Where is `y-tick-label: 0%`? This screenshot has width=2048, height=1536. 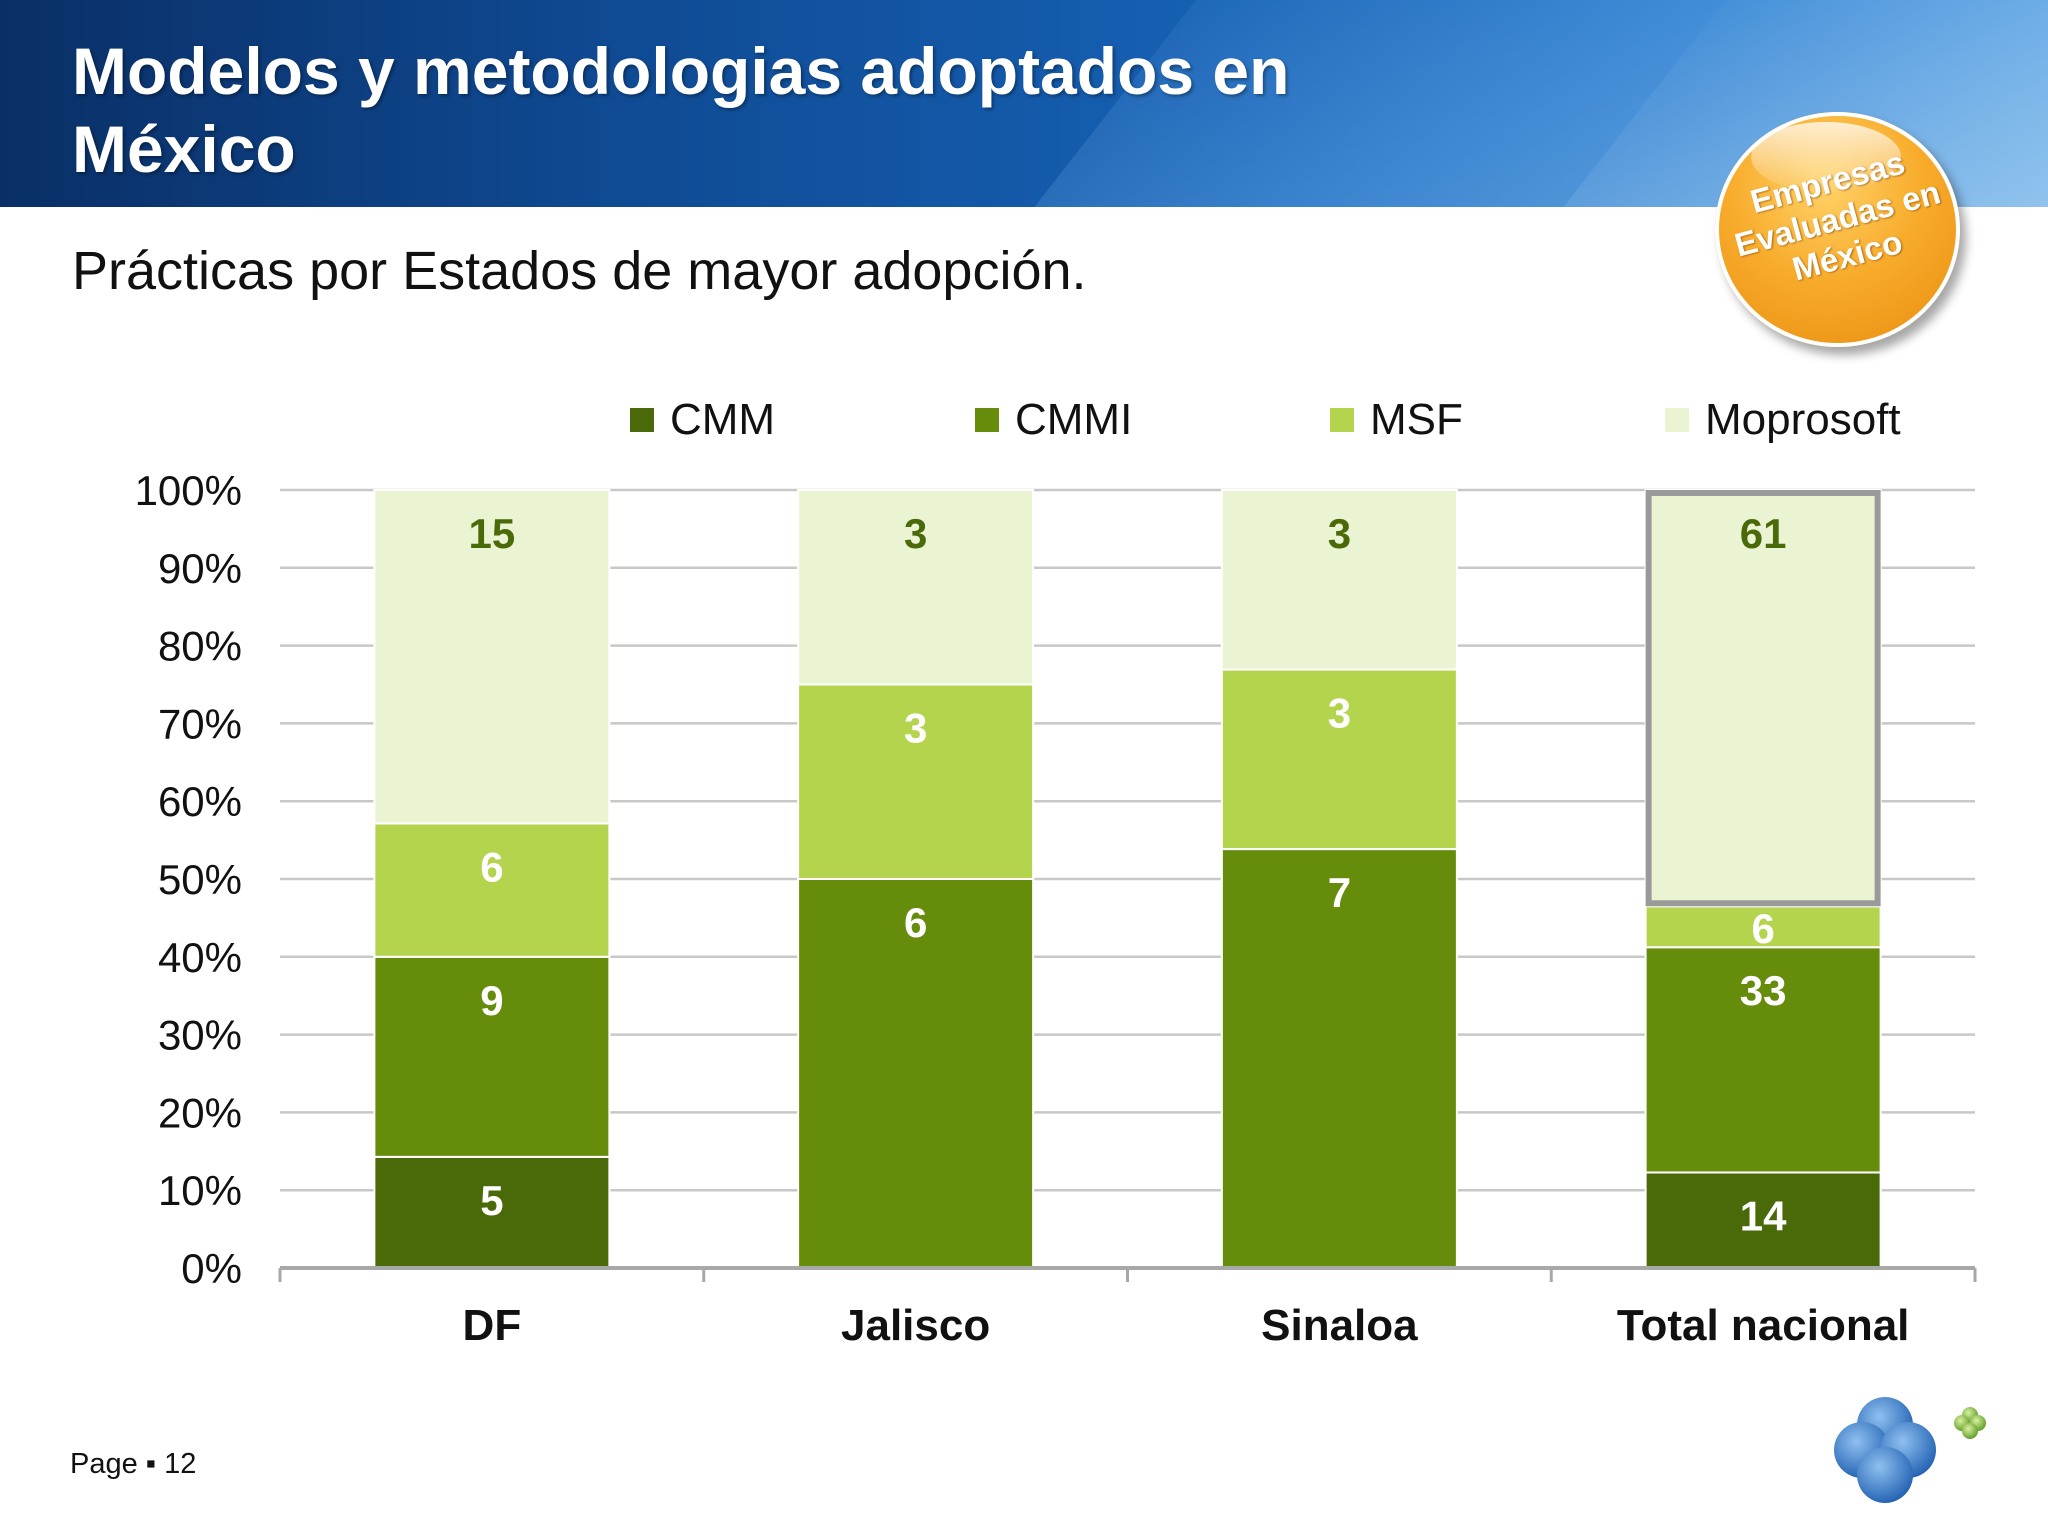 y-tick-label: 0% is located at coordinates (211, 1268).